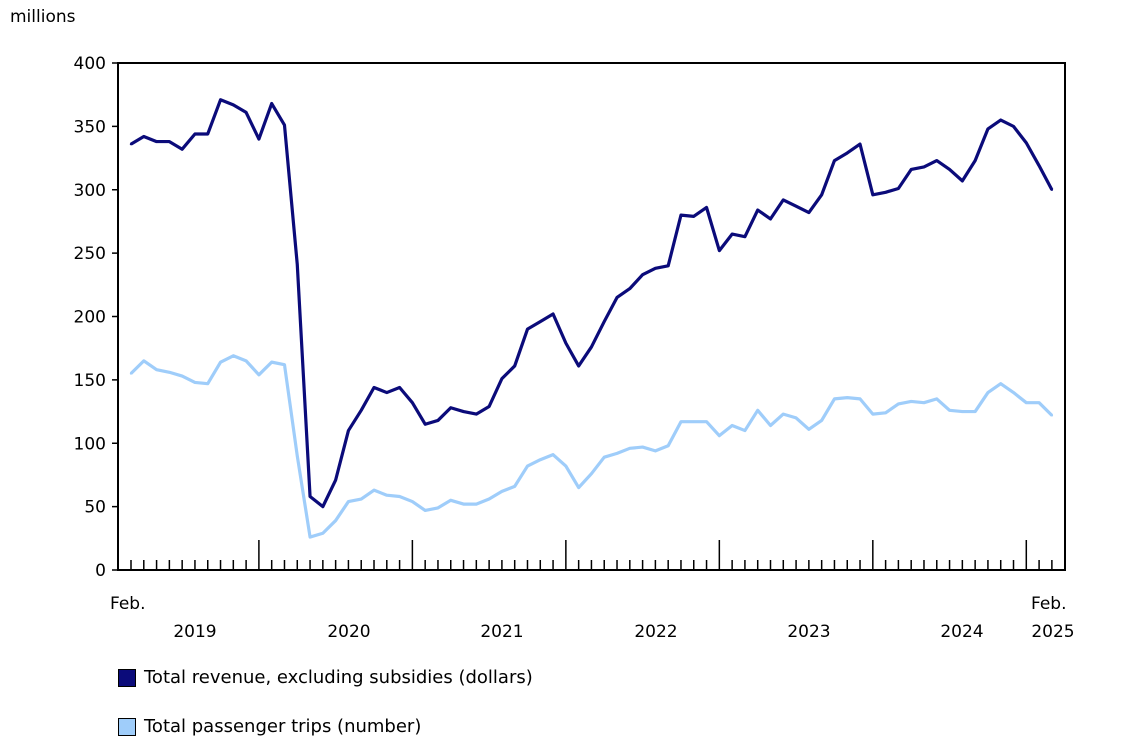 The height and width of the screenshot is (749, 1122). Describe the element at coordinates (1049, 604) in the screenshot. I see `x-end-label: Feb.` at that location.